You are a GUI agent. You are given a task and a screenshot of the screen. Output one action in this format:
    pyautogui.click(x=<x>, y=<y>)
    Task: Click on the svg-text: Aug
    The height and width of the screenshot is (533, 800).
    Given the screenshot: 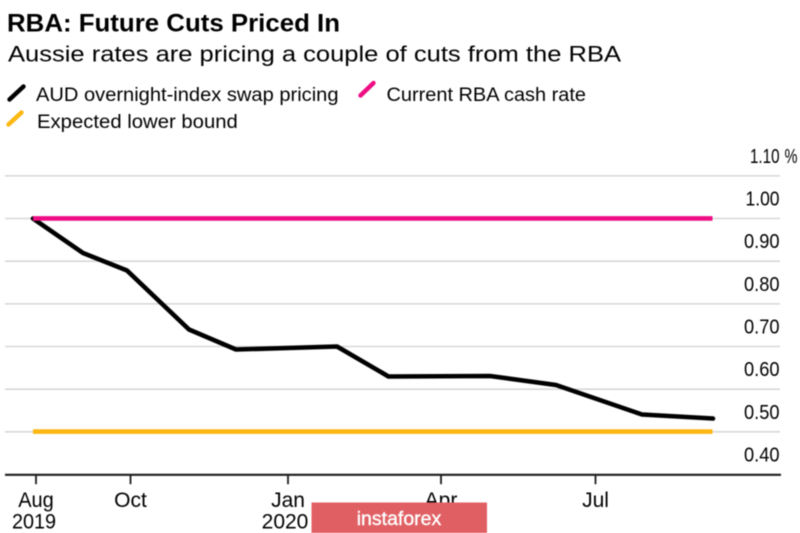 What is the action you would take?
    pyautogui.click(x=36, y=500)
    